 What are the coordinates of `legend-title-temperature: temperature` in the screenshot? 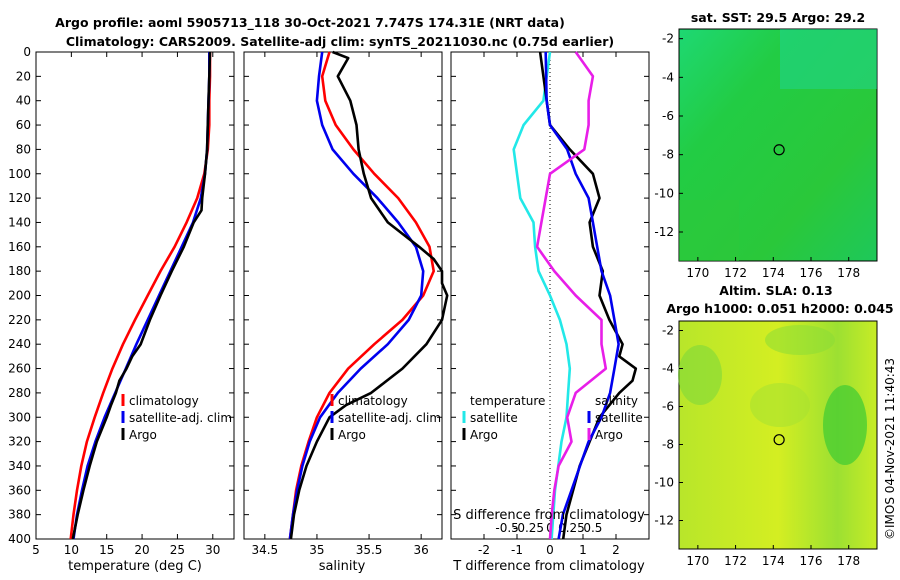 It's located at (507, 401).